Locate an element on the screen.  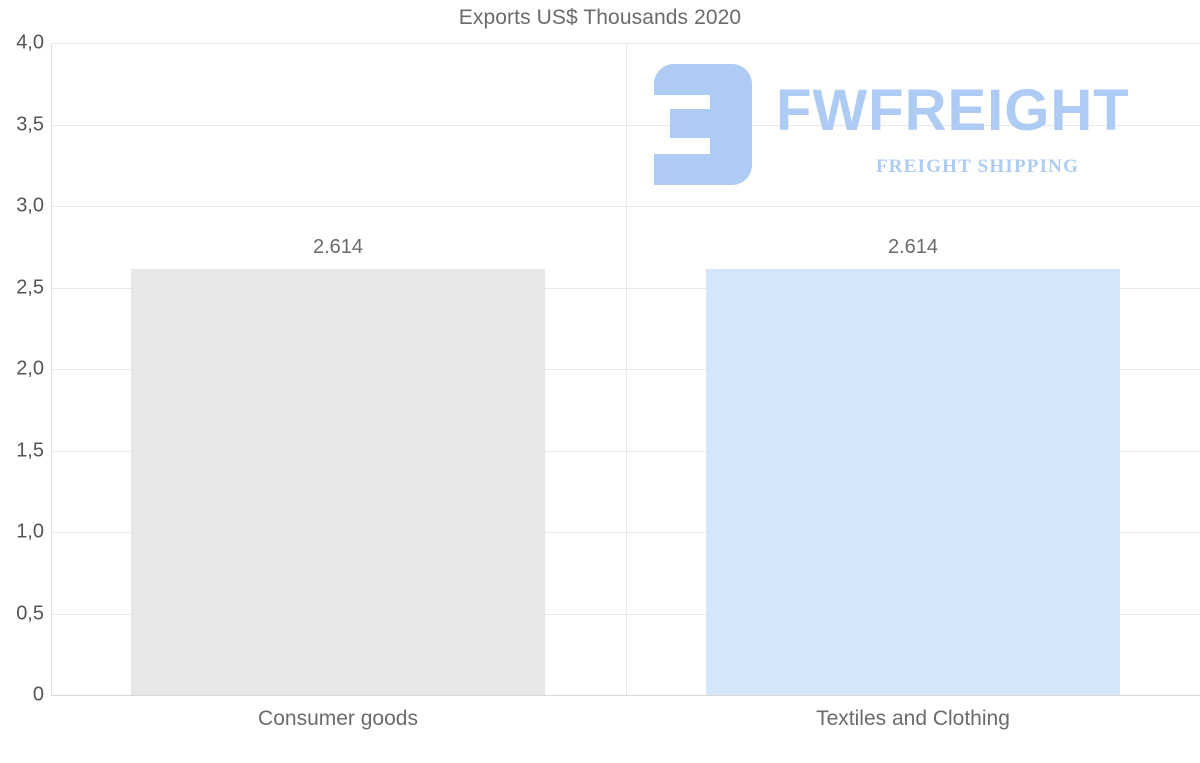
y-axis-tick-label: 2,0 is located at coordinates (30, 368).